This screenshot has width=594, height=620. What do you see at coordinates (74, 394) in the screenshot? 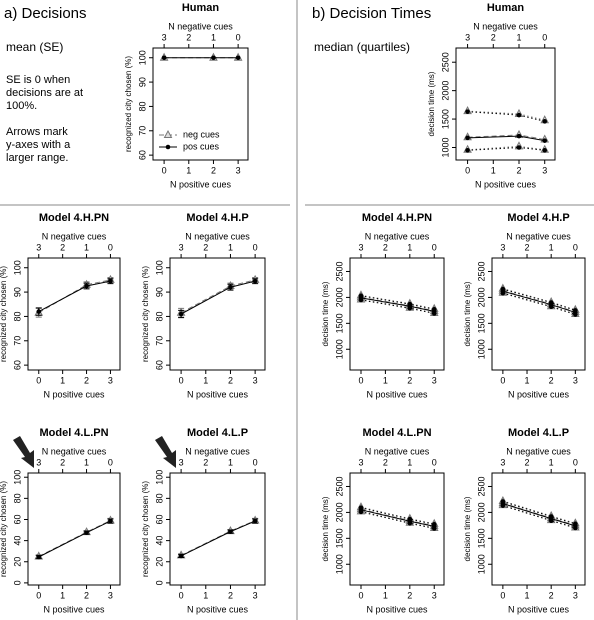
I see `x-axis-title: N positive cues` at bounding box center [74, 394].